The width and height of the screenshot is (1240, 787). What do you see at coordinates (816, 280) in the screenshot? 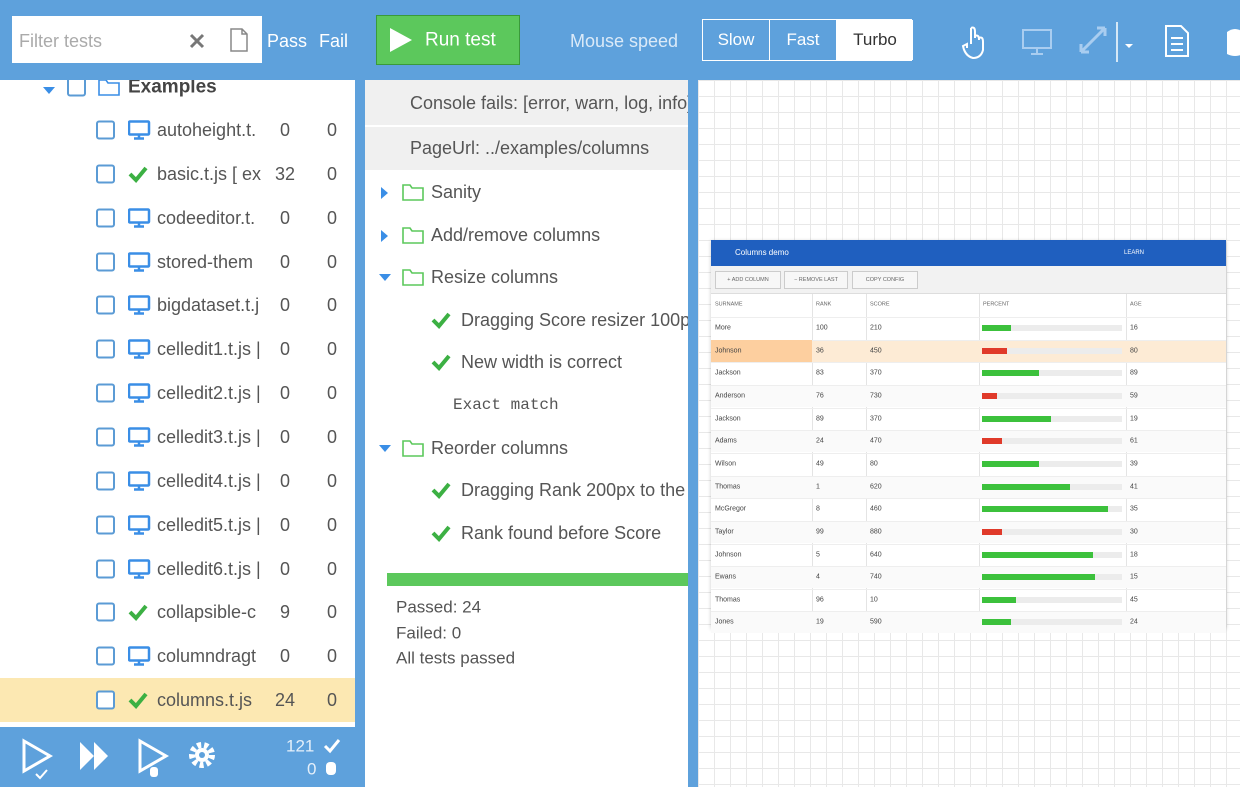
I see `app-button: − REMOVE LAST` at bounding box center [816, 280].